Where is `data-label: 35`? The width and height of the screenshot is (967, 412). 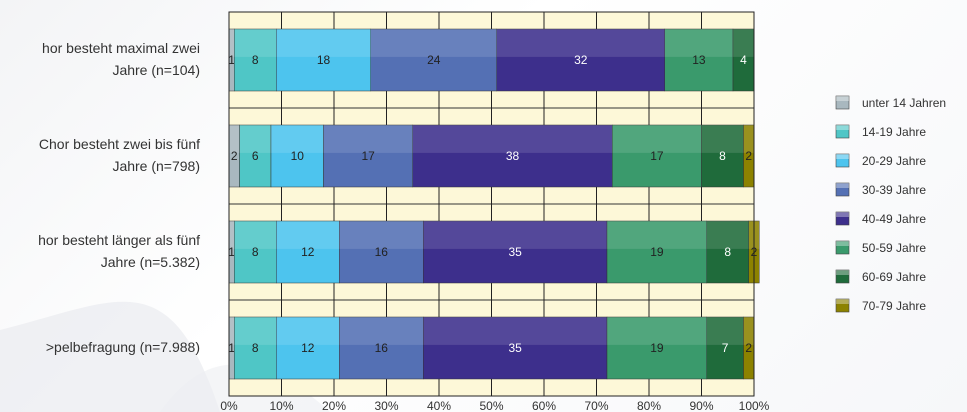 data-label: 35 is located at coordinates (515, 252).